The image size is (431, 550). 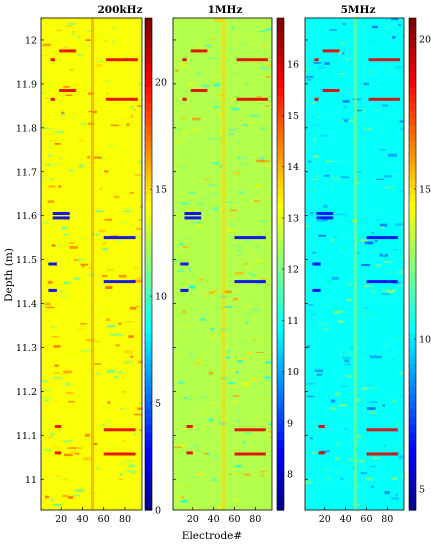 What do you see at coordinates (161, 297) in the screenshot?
I see `colorbar-label-1-3: 10` at bounding box center [161, 297].